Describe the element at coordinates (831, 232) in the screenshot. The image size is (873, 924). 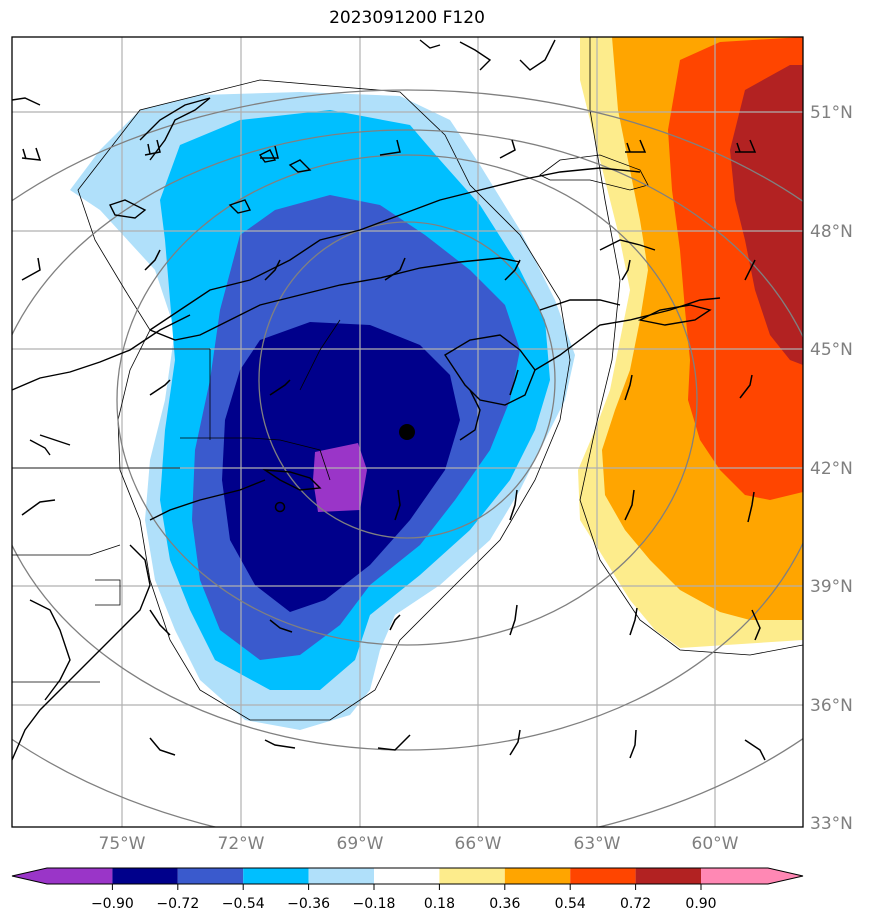
I see `lat-label: 48°N` at that location.